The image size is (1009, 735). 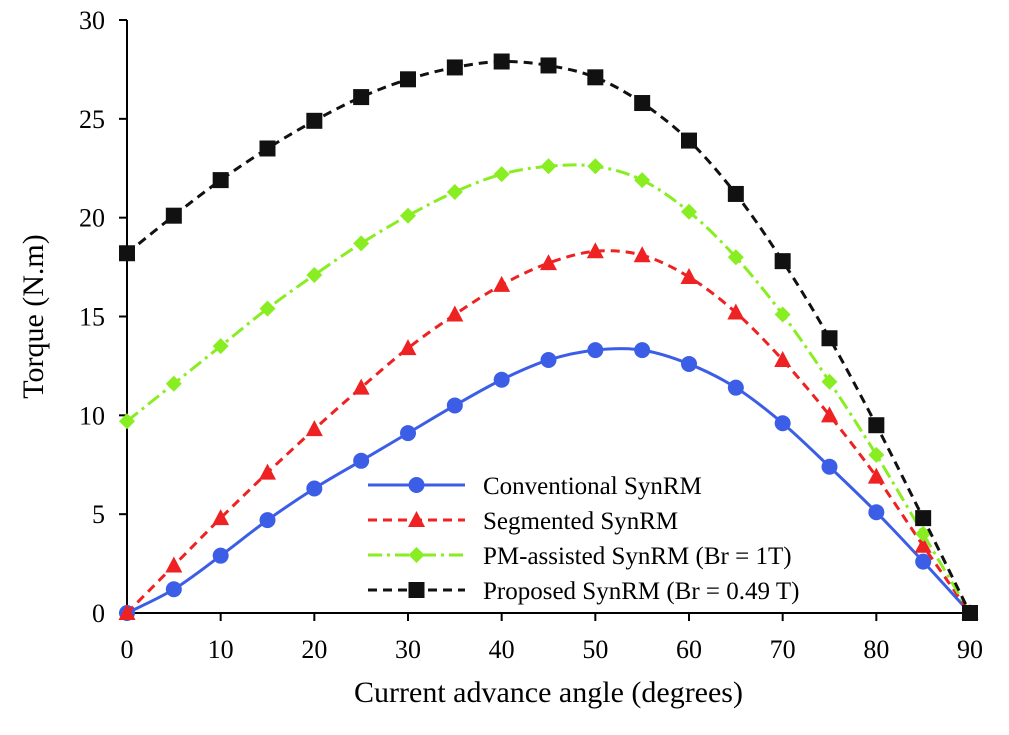 I want to click on x-tick-label: 10, so click(x=221, y=649).